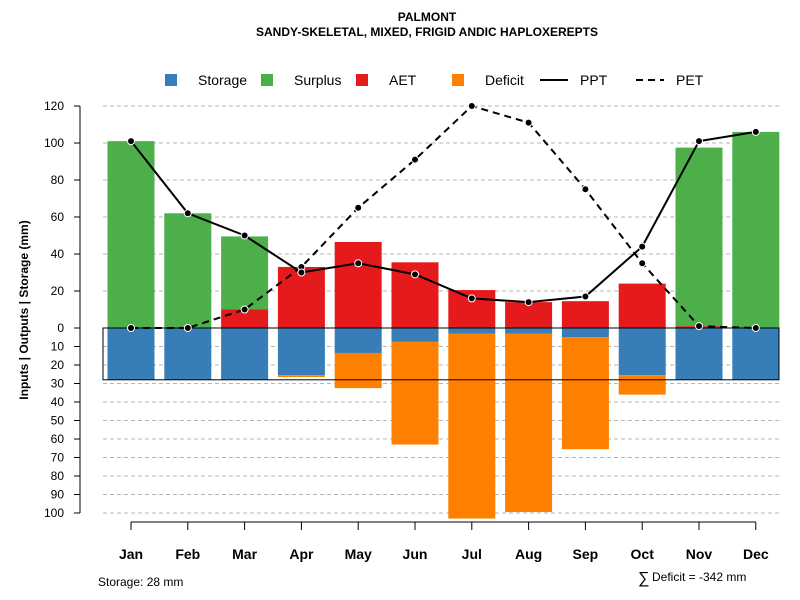 This screenshot has height=600, width=800. I want to click on bar-storage-dec, so click(756, 354).